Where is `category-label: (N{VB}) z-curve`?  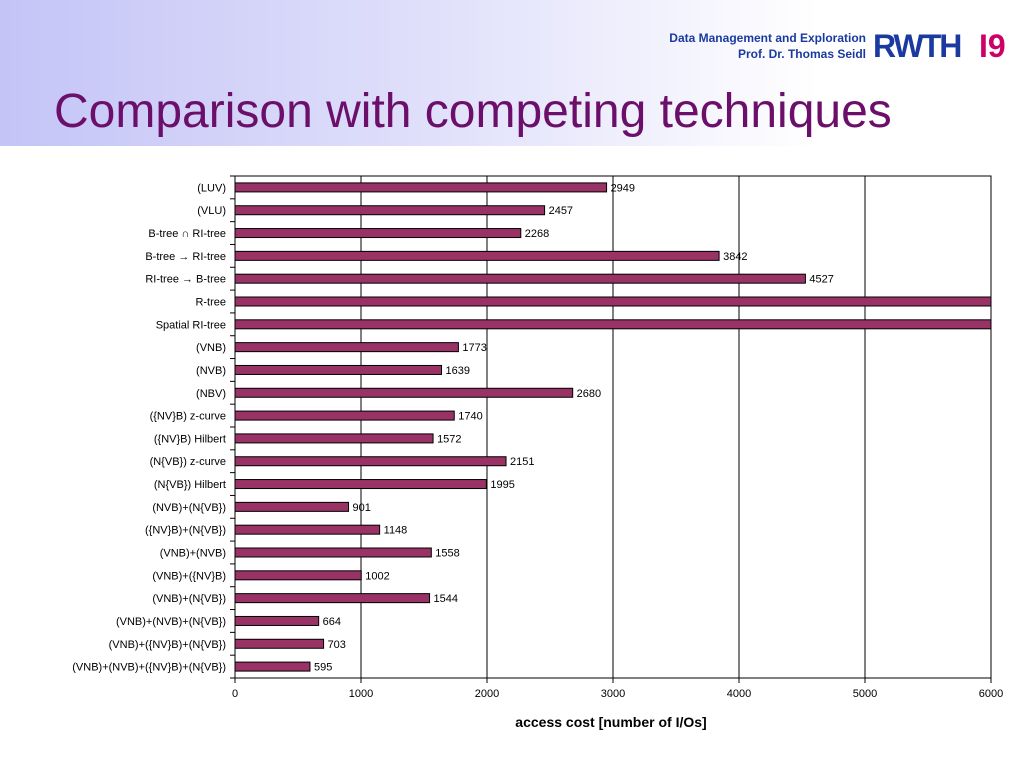 category-label: (N{VB}) z-curve is located at coordinates (188, 462).